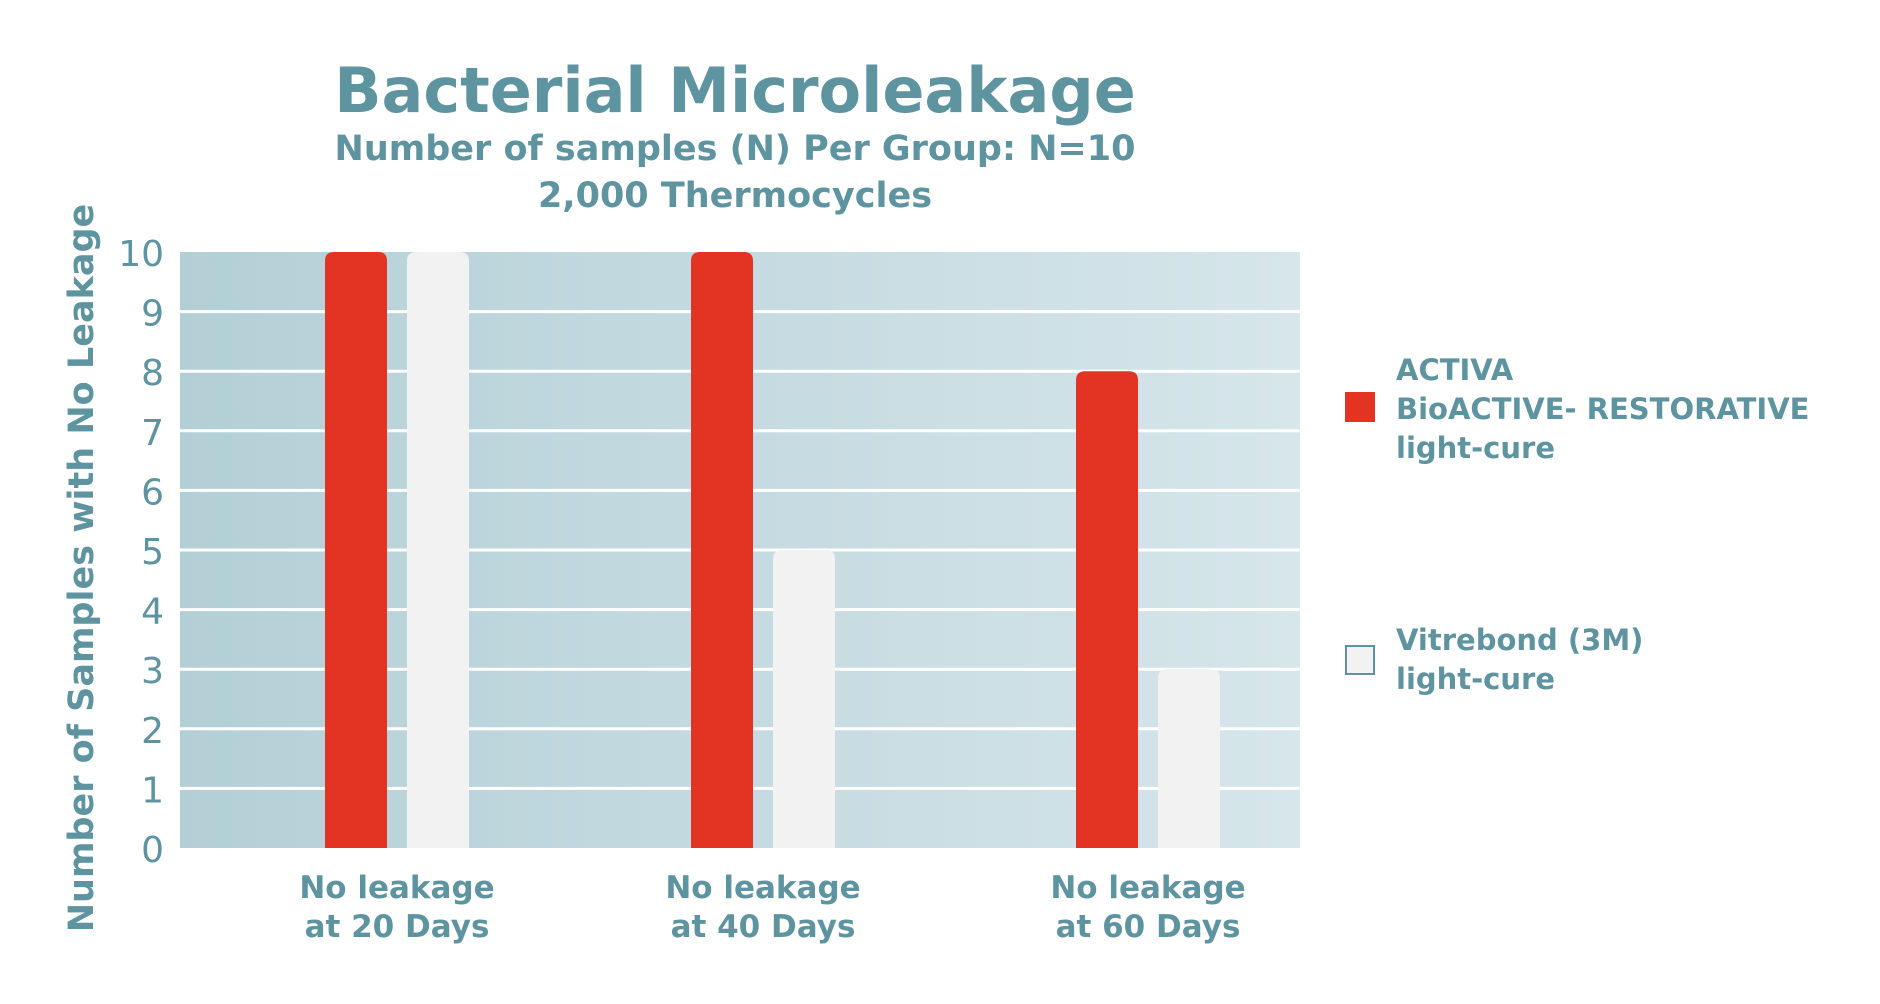 The image size is (1880, 1004). What do you see at coordinates (763, 927) in the screenshot?
I see `x-tick-label-line-2: at 40 Days` at bounding box center [763, 927].